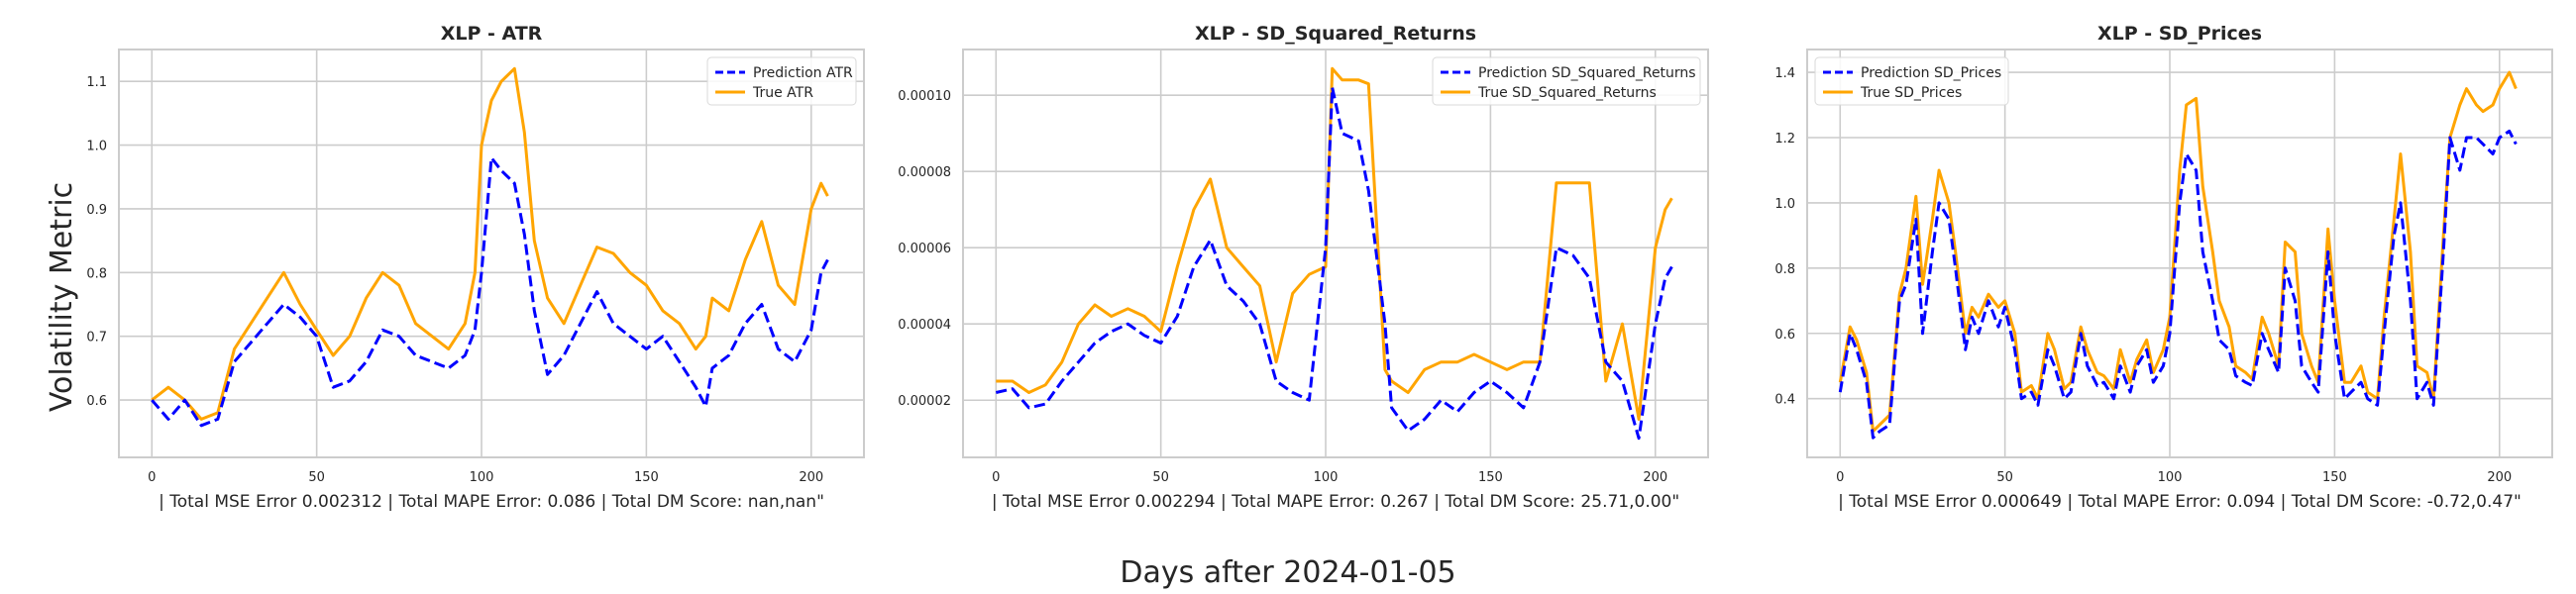 The width and height of the screenshot is (2576, 594). Describe the element at coordinates (1587, 73) in the screenshot. I see `legend-label: Prediction SD_Squared_Returns` at that location.